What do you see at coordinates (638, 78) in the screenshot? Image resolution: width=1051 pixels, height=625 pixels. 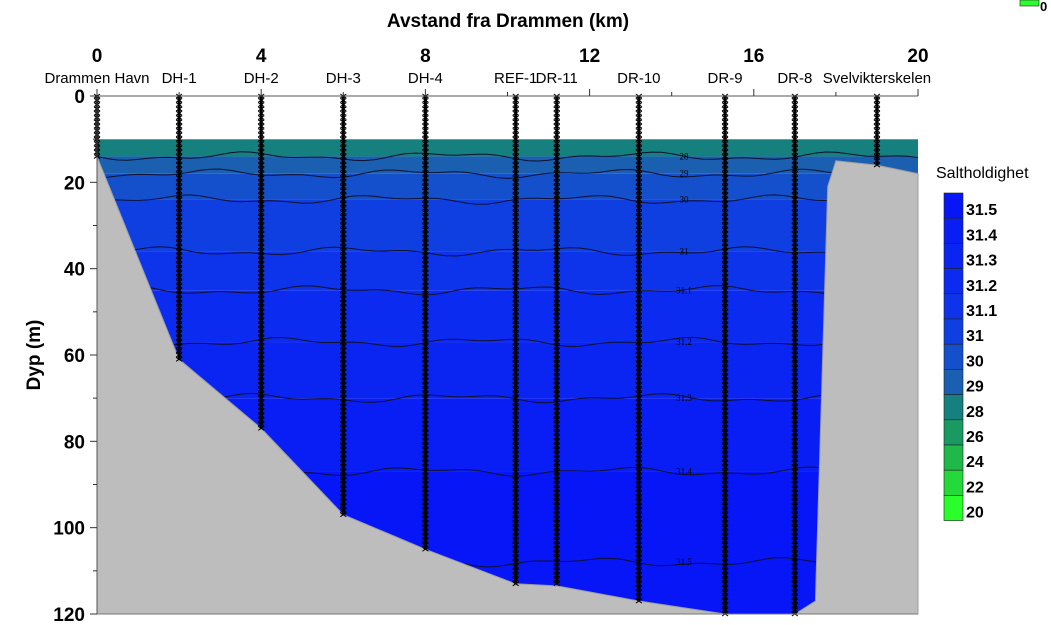 I see `station-label: DR-10` at bounding box center [638, 78].